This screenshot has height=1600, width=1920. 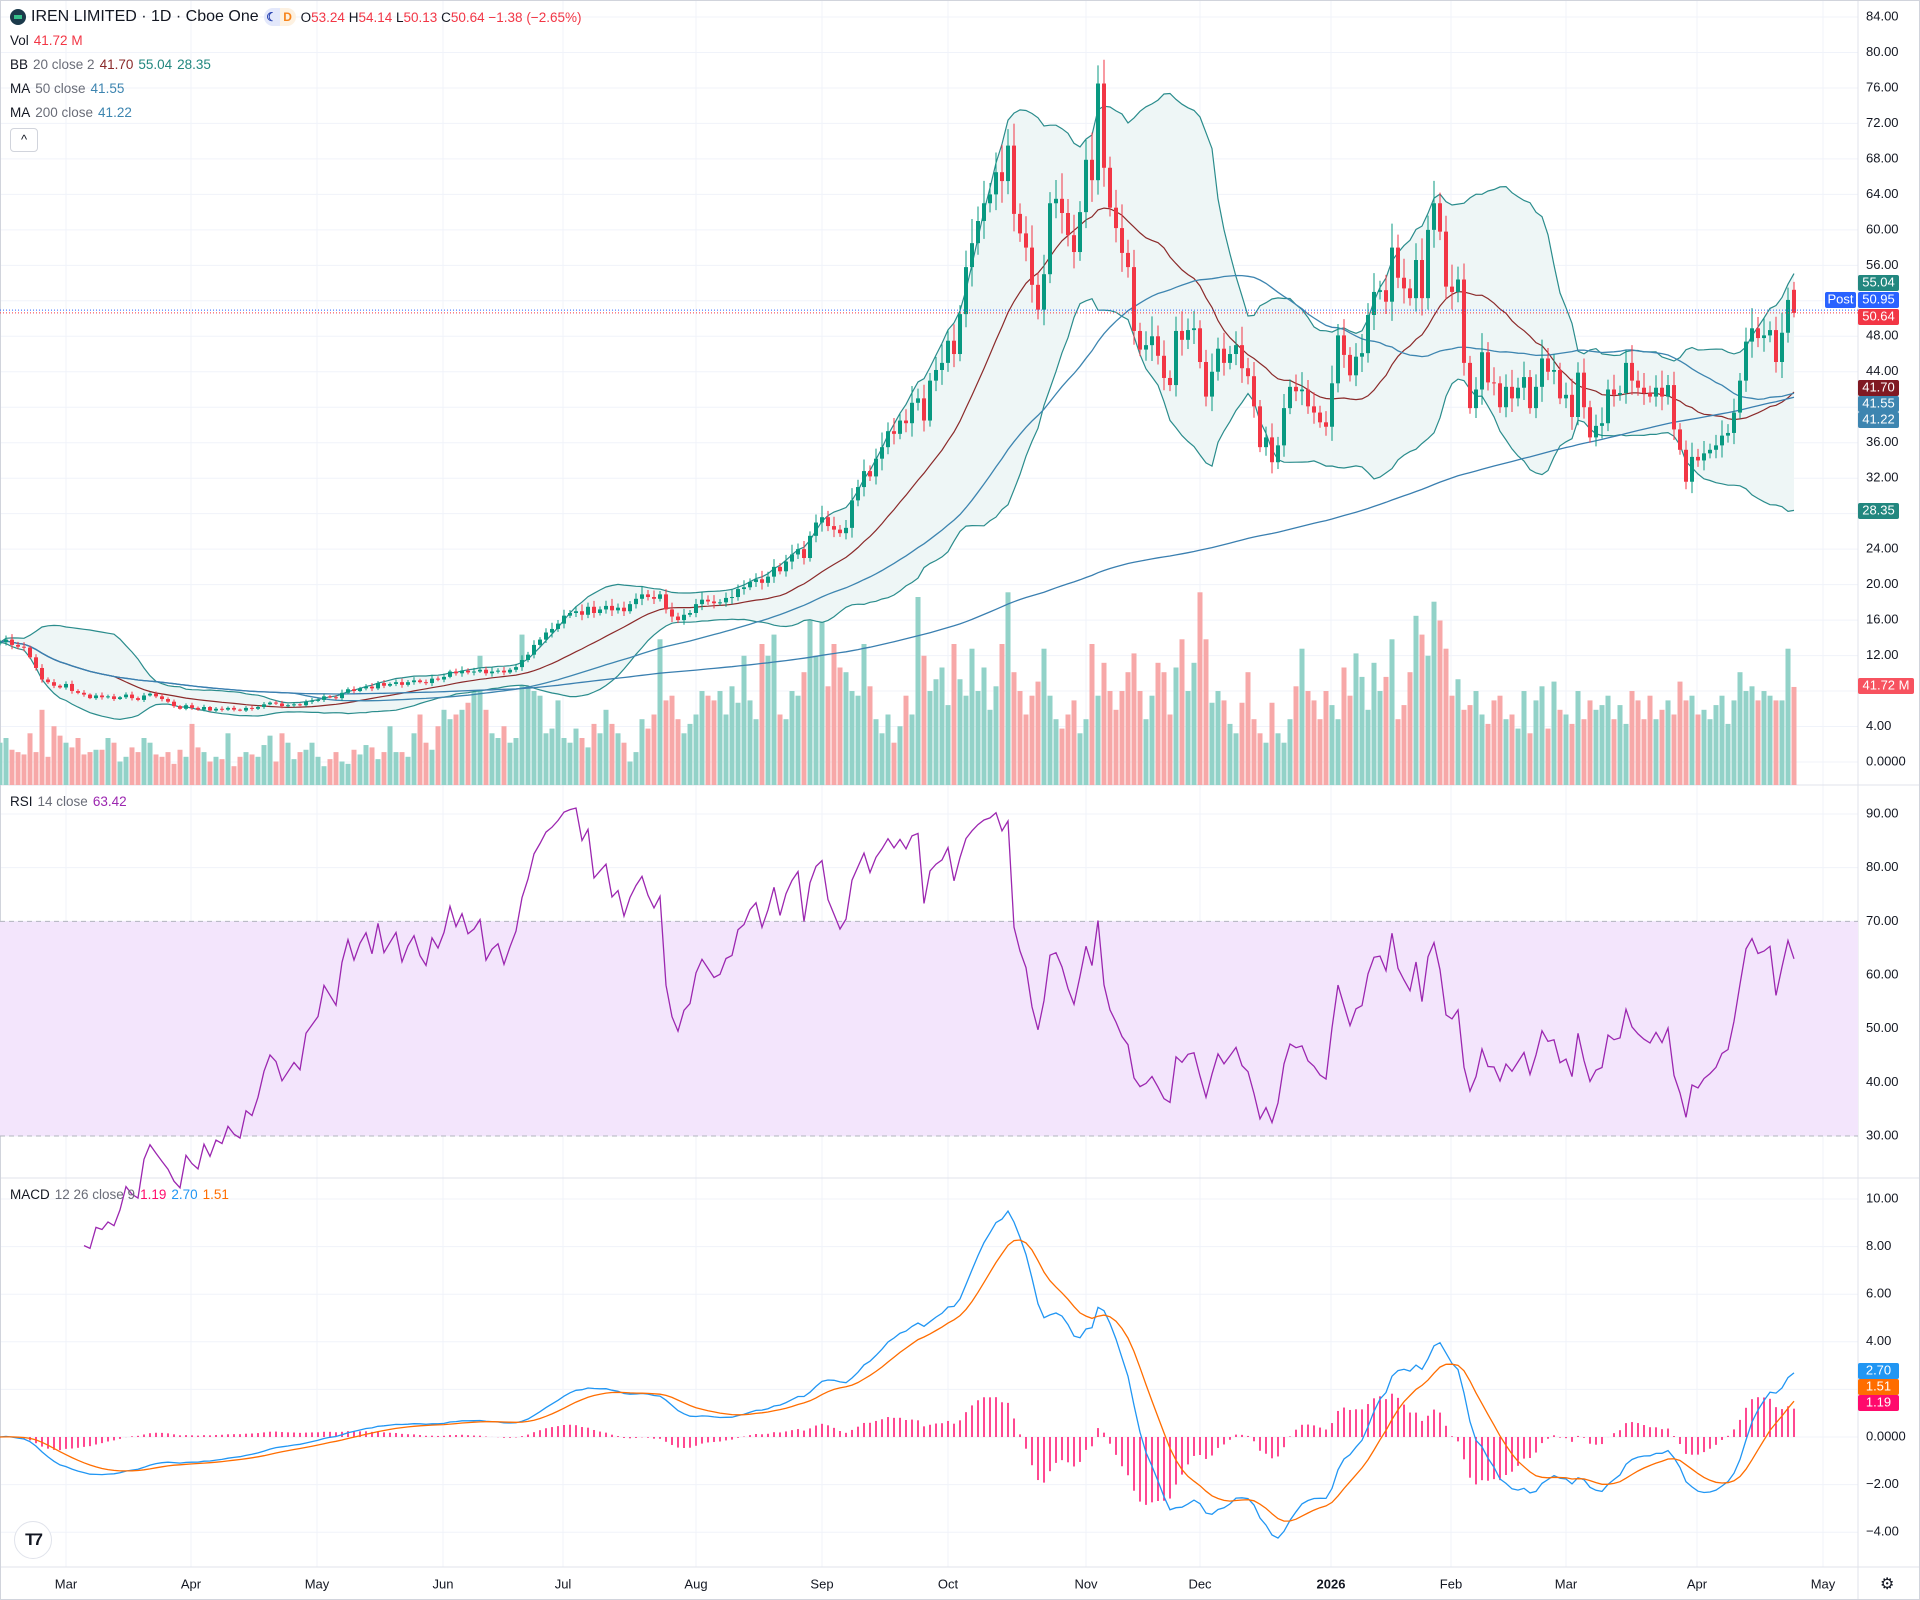 What do you see at coordinates (948, 1583) in the screenshot?
I see `time-axis-label: Oct` at bounding box center [948, 1583].